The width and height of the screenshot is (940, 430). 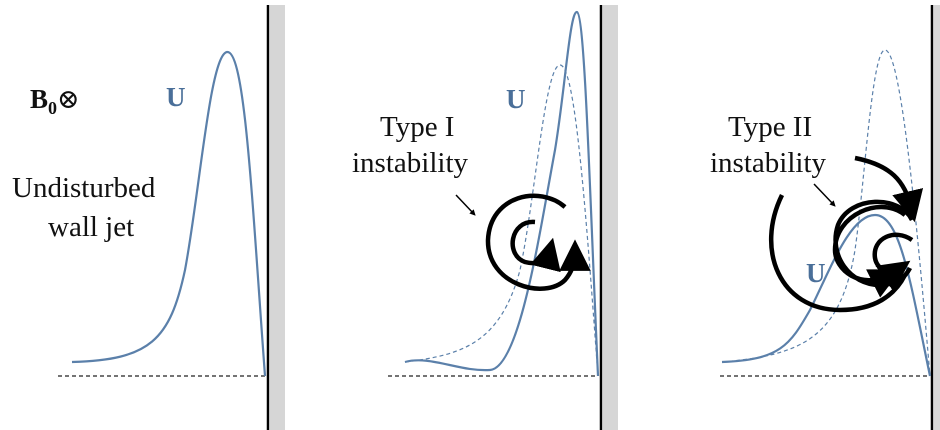 I want to click on caption: Type II, so click(x=770, y=127).